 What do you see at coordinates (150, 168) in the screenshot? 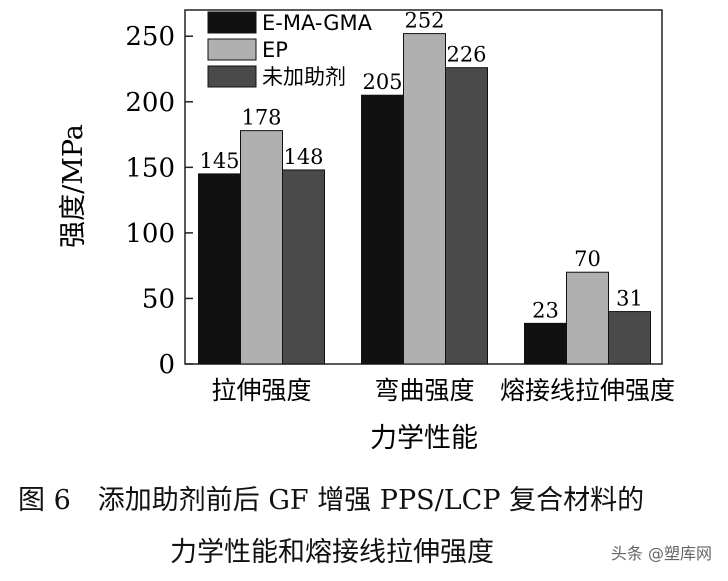
I see `y-tick-label: 150` at bounding box center [150, 168].